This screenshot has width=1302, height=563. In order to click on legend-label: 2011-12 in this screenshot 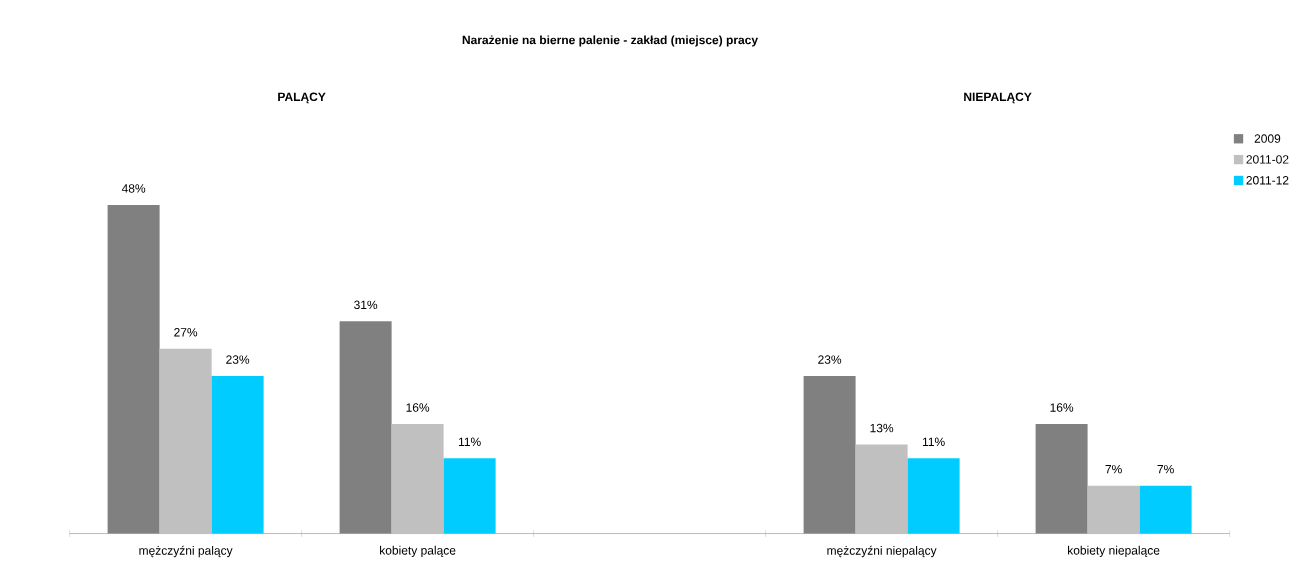, I will do `click(1267, 180)`.